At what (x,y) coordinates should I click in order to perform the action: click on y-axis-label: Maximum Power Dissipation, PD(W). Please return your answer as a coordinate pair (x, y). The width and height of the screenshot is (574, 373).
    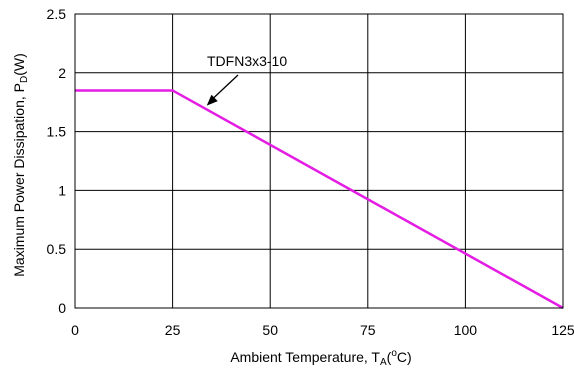
    Looking at the image, I should click on (20, 165).